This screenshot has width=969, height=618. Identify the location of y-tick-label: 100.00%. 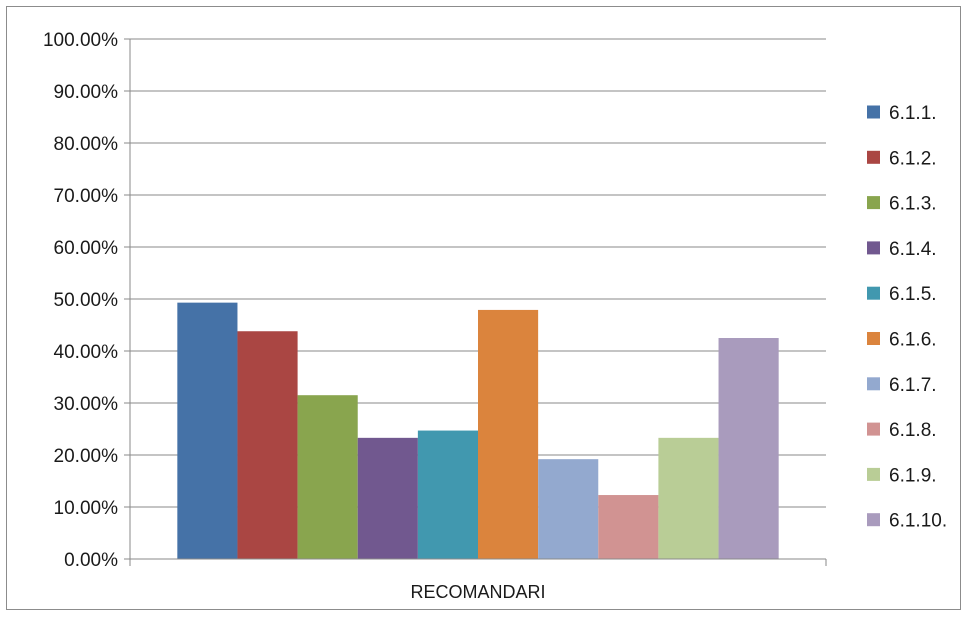
(80, 40).